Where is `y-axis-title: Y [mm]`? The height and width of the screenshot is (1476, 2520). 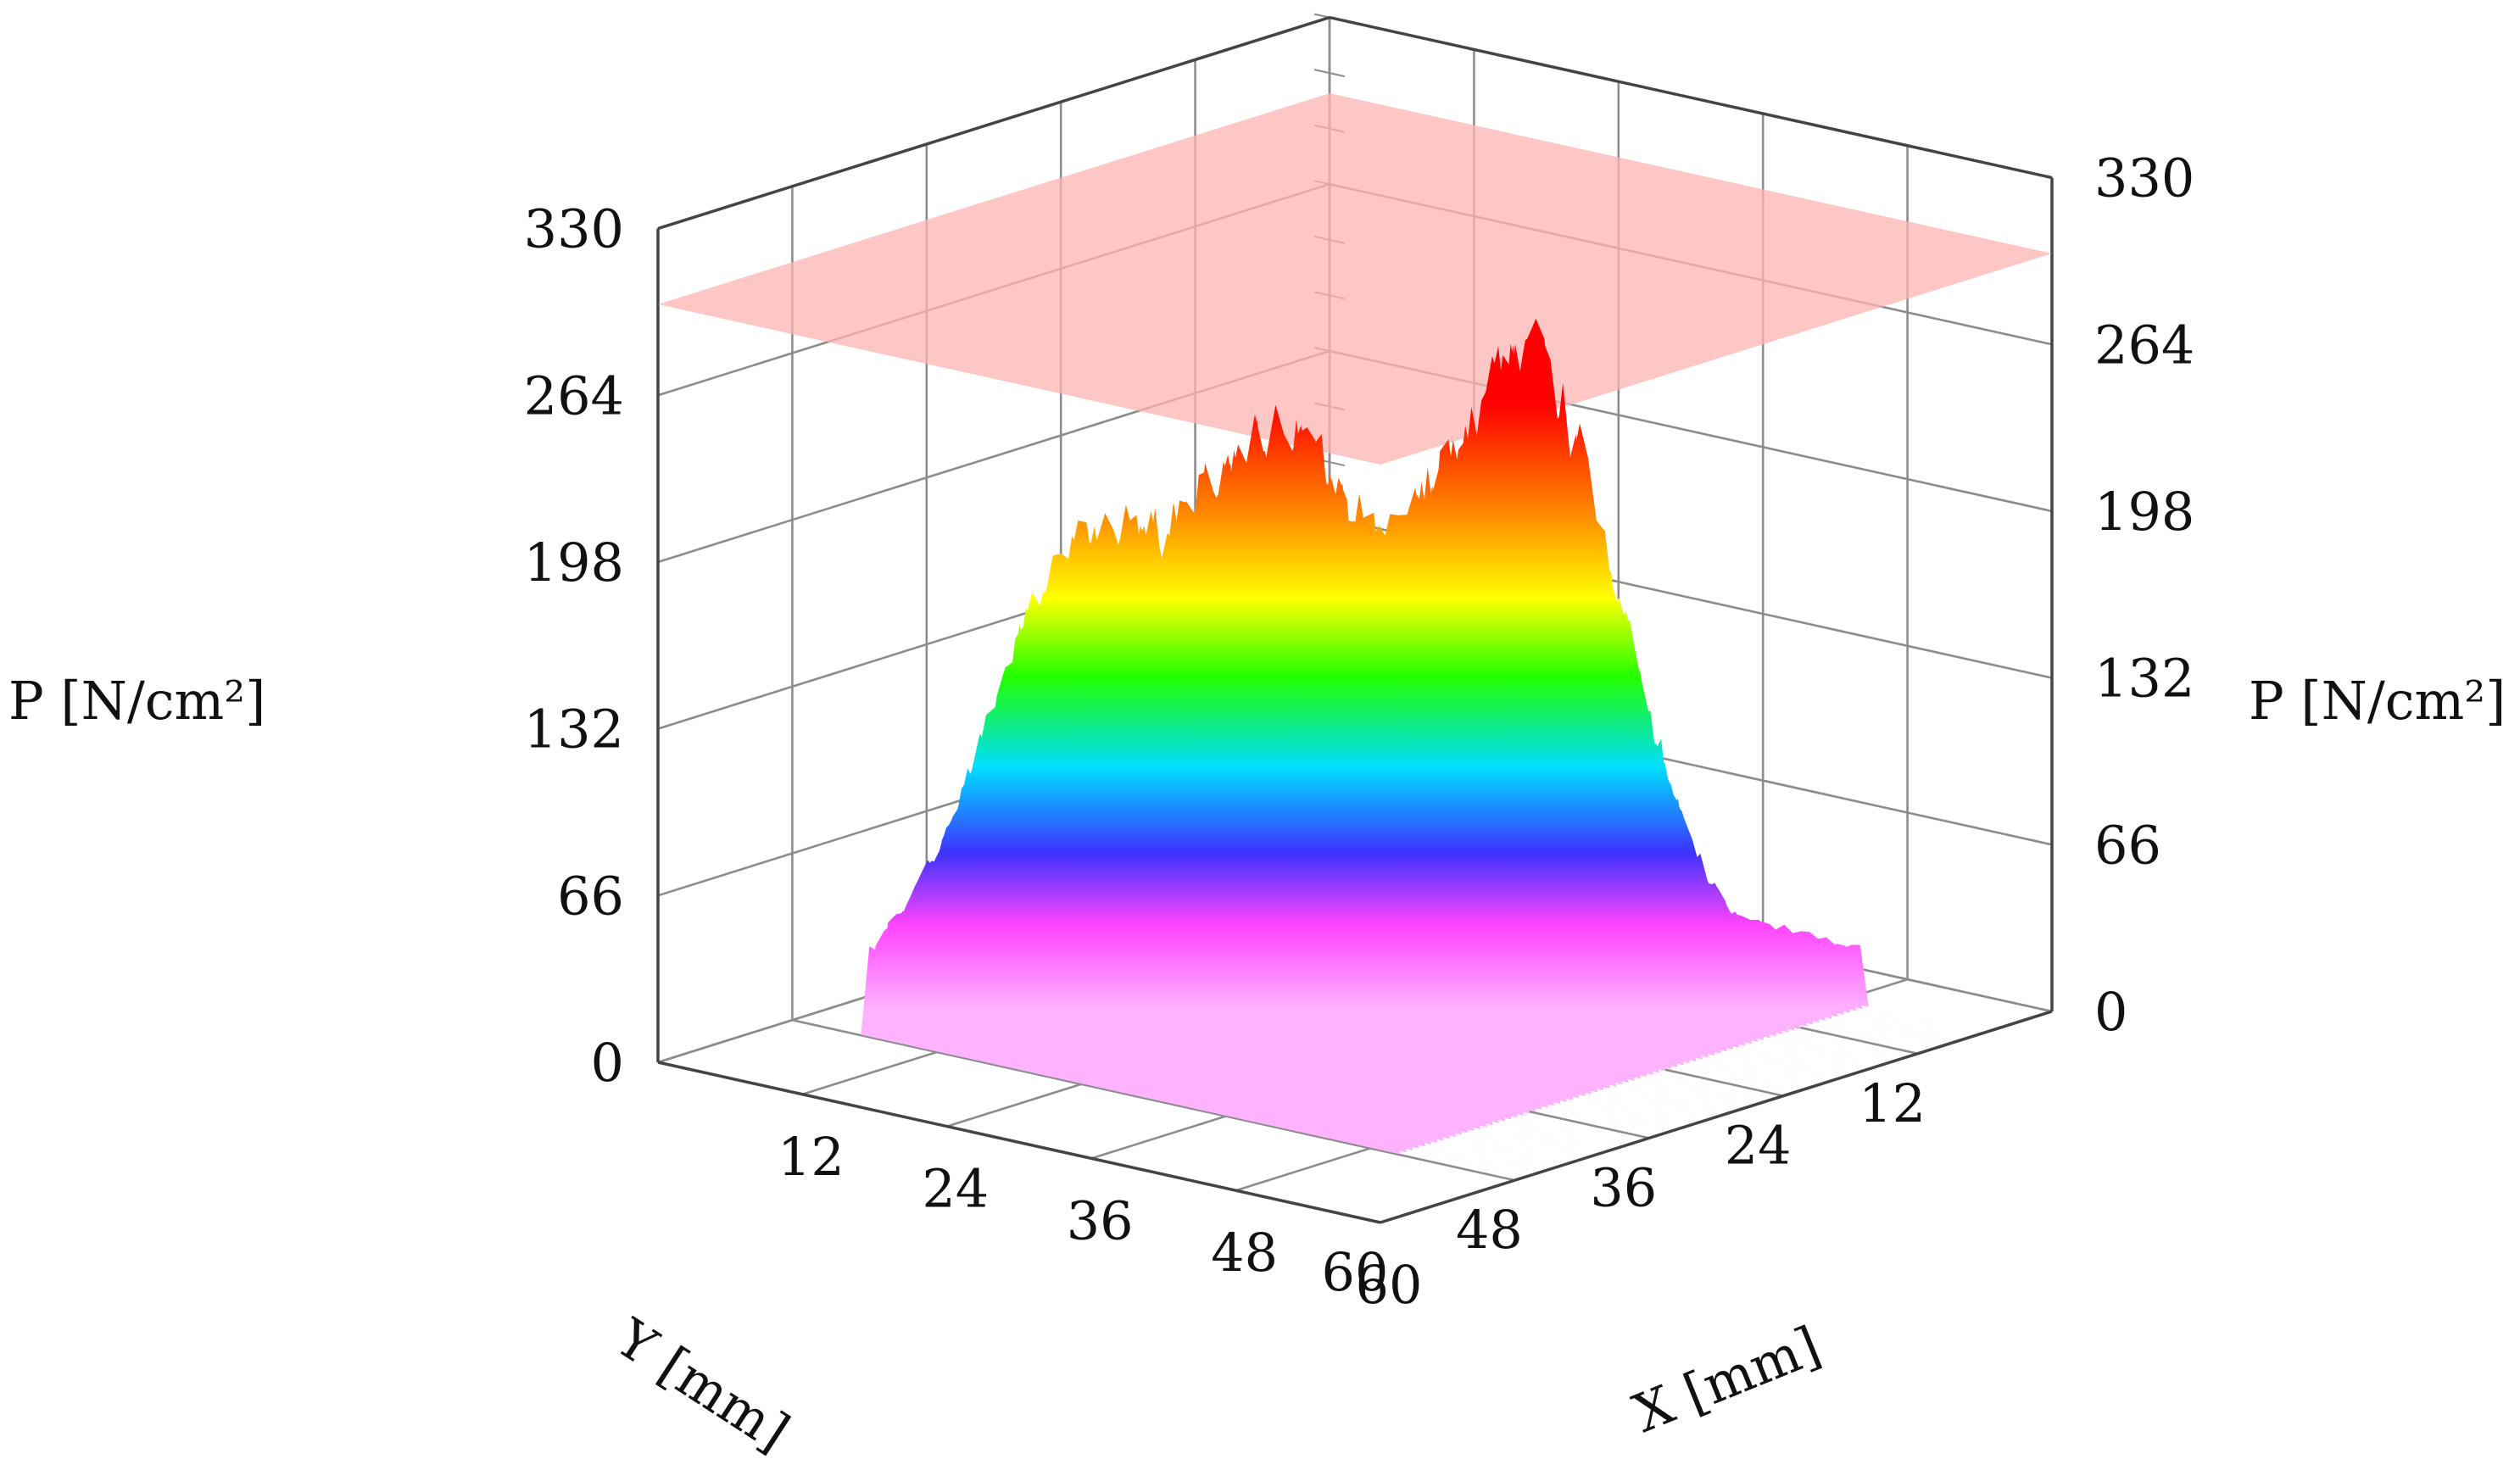 y-axis-title: Y [mm] is located at coordinates (702, 1384).